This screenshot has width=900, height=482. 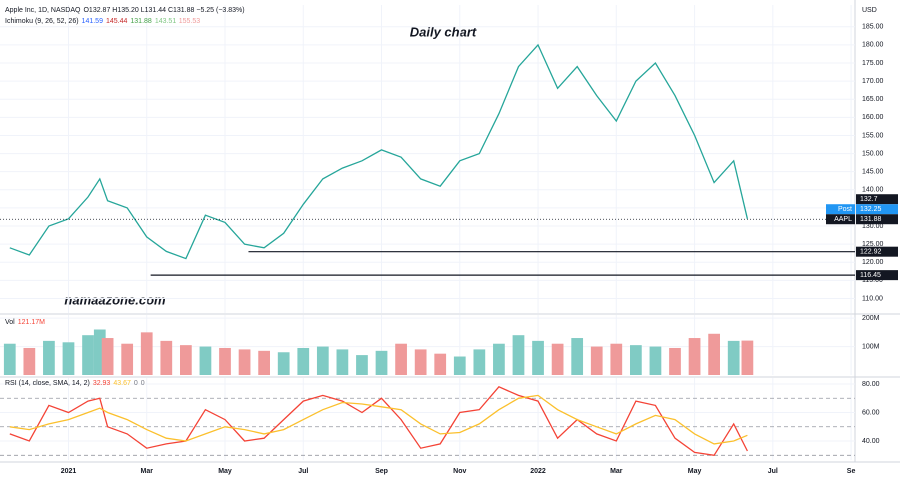 I want to click on x-tick-label: Sep, so click(x=381, y=471).